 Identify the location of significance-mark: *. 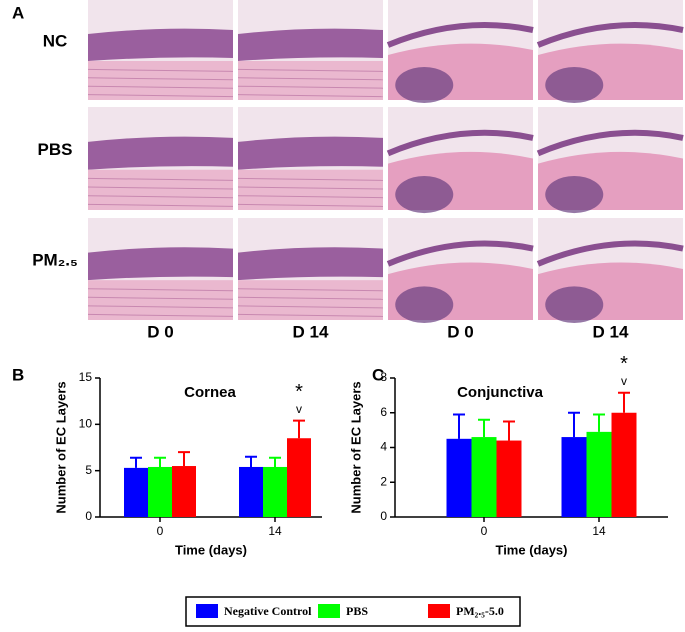
(624, 364).